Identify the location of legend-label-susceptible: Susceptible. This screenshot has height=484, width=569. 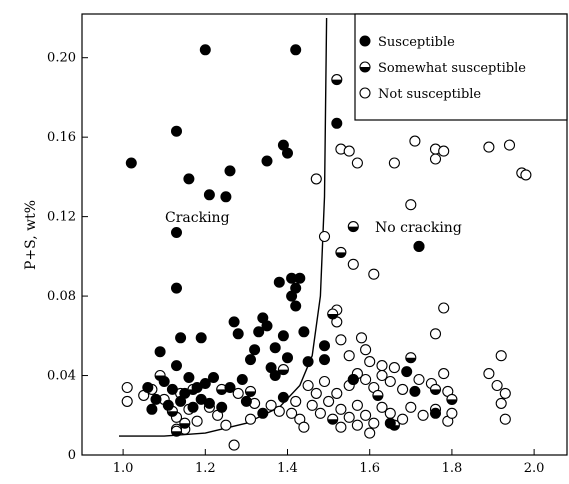
(416, 42).